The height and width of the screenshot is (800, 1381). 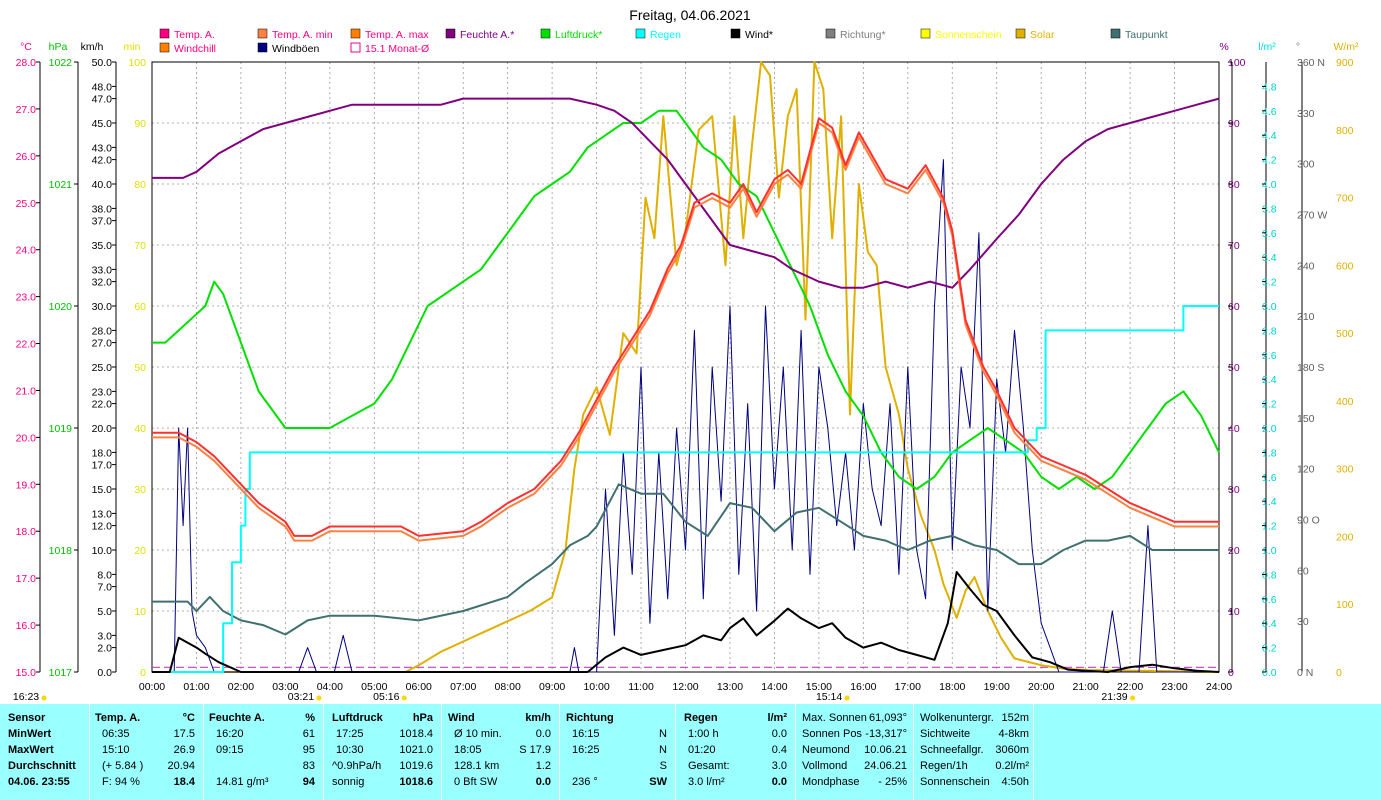 What do you see at coordinates (1013, 734) in the screenshot?
I see `info-value: 4-8km` at bounding box center [1013, 734].